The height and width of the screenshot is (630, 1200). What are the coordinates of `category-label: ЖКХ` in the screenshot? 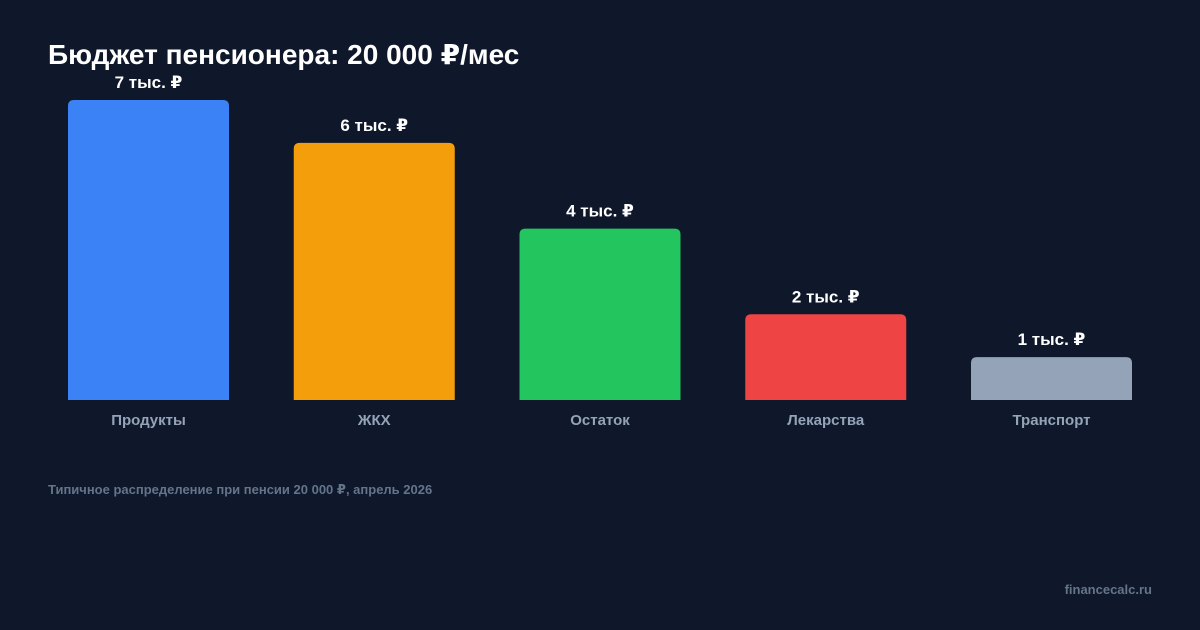 It's located at (374, 420).